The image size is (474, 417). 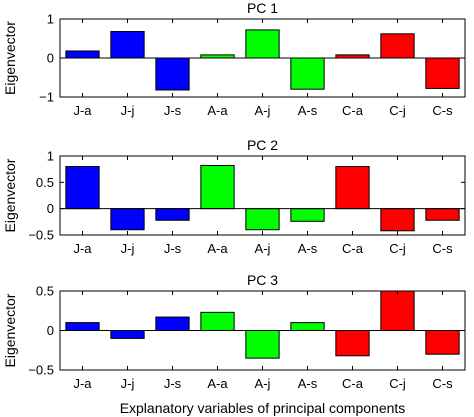 What do you see at coordinates (262, 145) in the screenshot?
I see `panel-title: PC 2` at bounding box center [262, 145].